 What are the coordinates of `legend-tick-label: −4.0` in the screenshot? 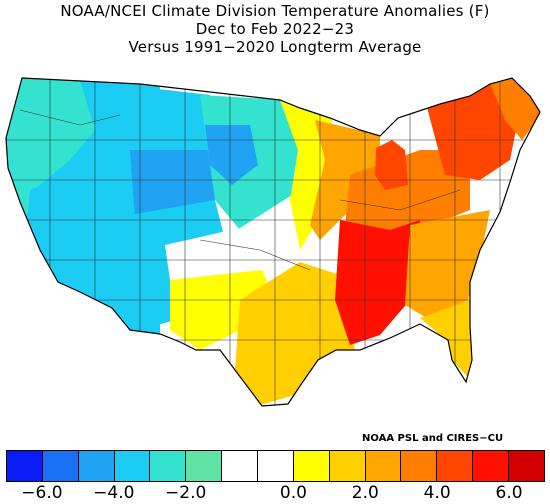 It's located at (114, 493).